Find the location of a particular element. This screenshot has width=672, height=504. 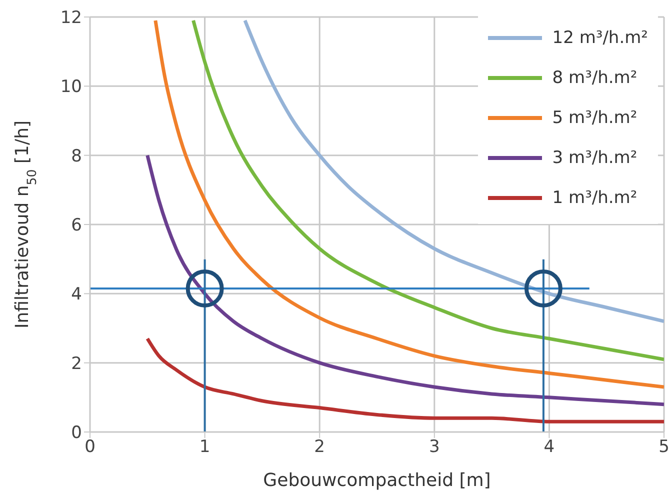

y-tick-label: 2 is located at coordinates (76, 364).